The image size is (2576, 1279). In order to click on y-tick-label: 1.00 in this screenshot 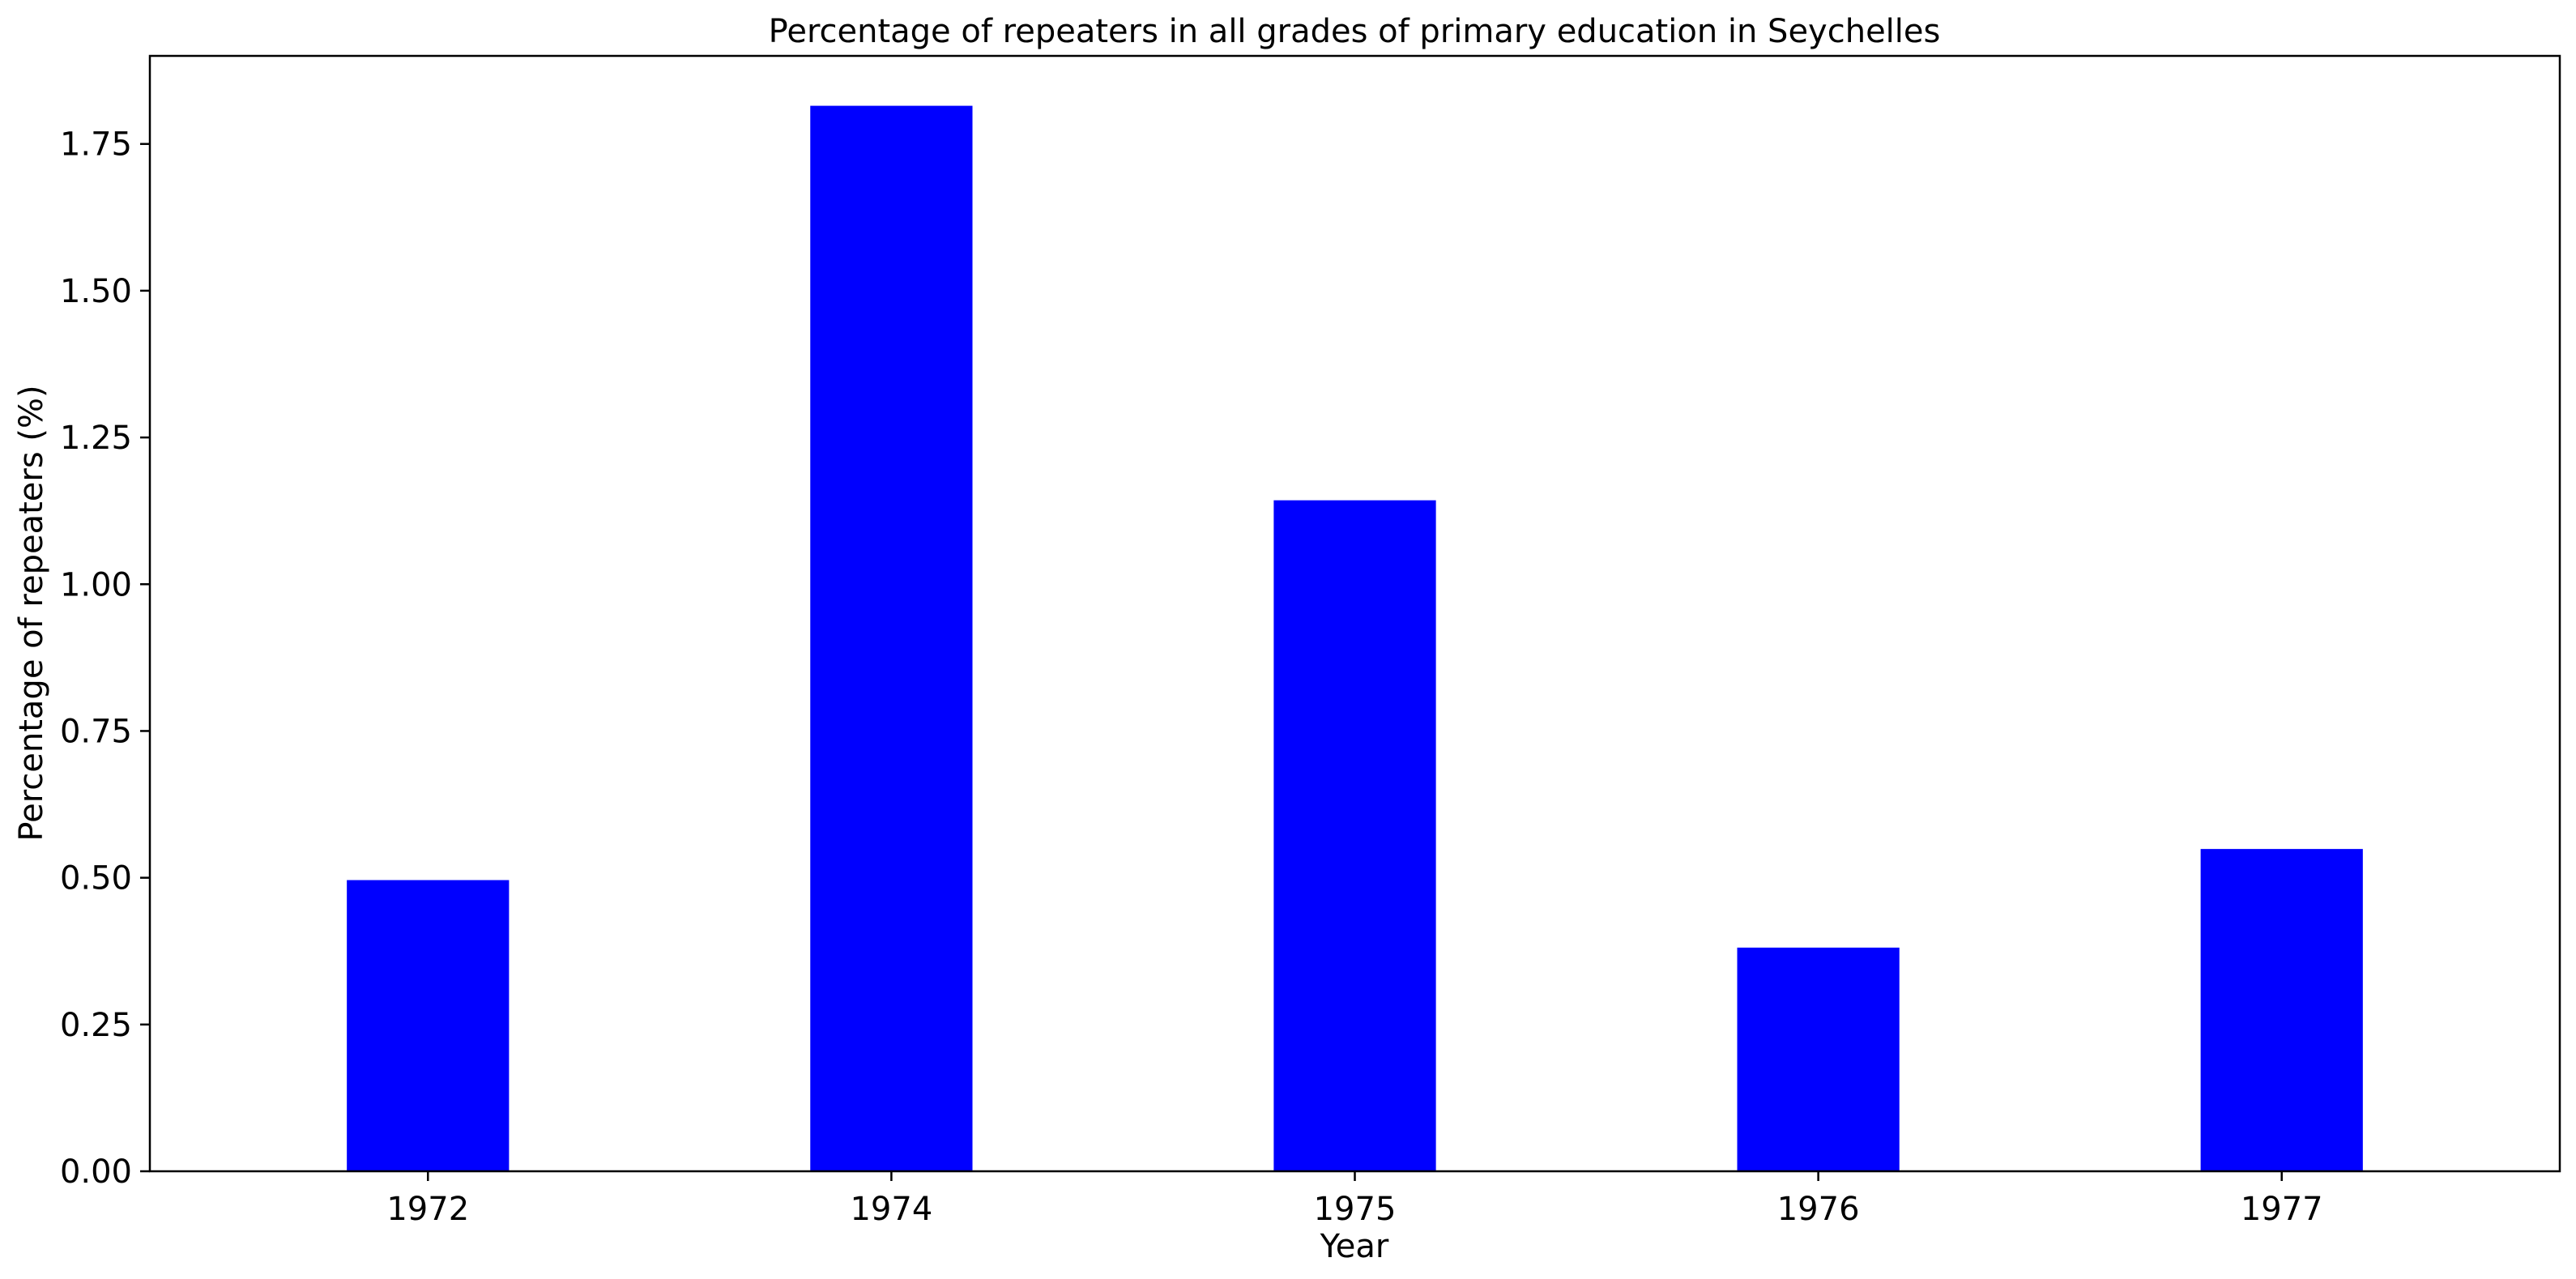, I will do `click(96, 584)`.